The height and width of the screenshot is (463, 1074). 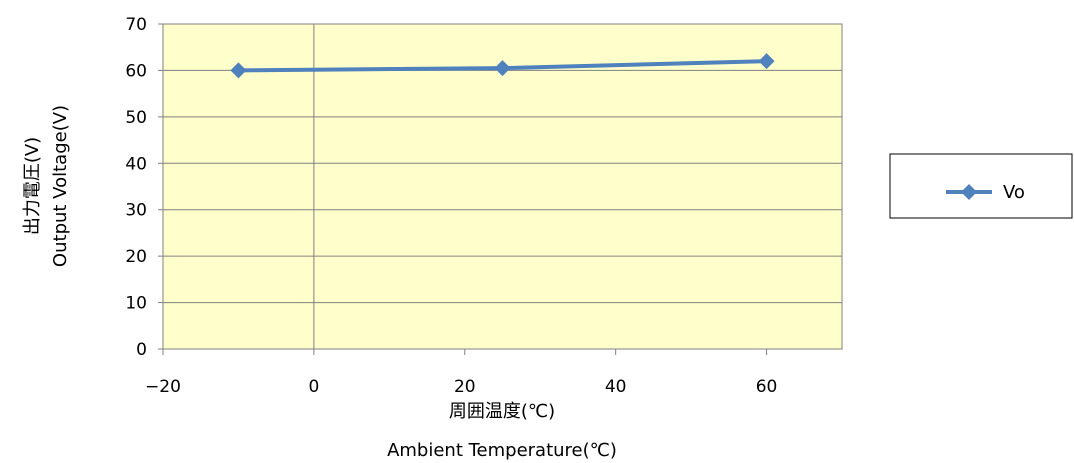 What do you see at coordinates (969, 192) in the screenshot?
I see `legend-swatch-marker` at bounding box center [969, 192].